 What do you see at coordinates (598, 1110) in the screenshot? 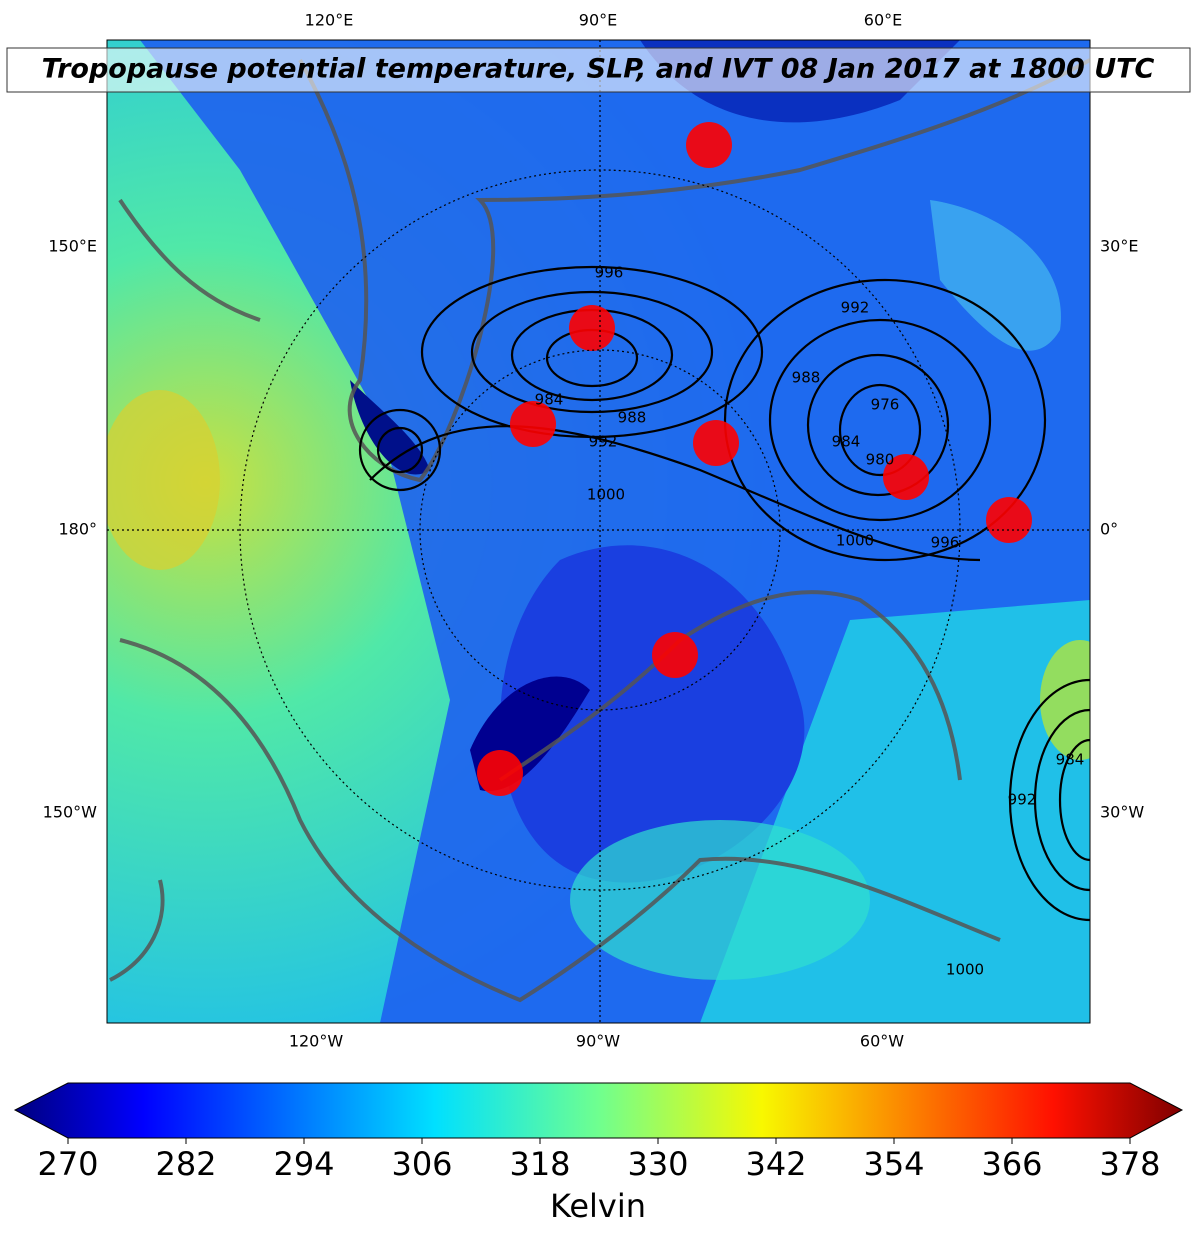
I see `colorbar` at bounding box center [598, 1110].